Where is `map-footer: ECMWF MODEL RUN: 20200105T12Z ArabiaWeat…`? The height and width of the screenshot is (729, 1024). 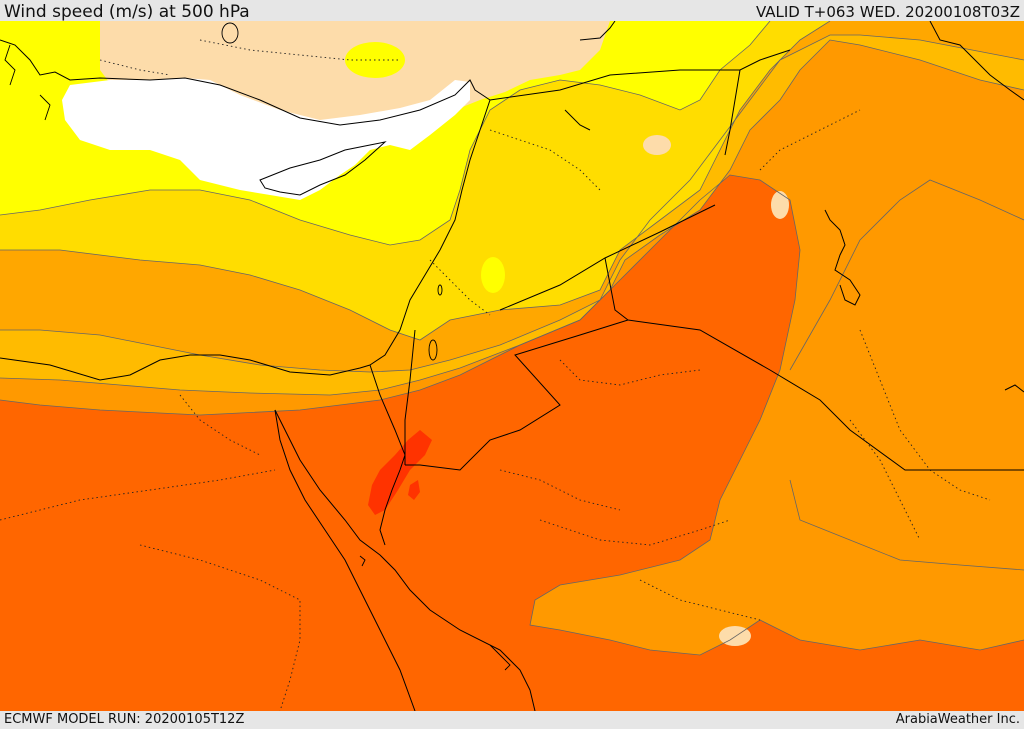 map-footer: ECMWF MODEL RUN: 20200105T12Z ArabiaWeat… is located at coordinates (512, 720).